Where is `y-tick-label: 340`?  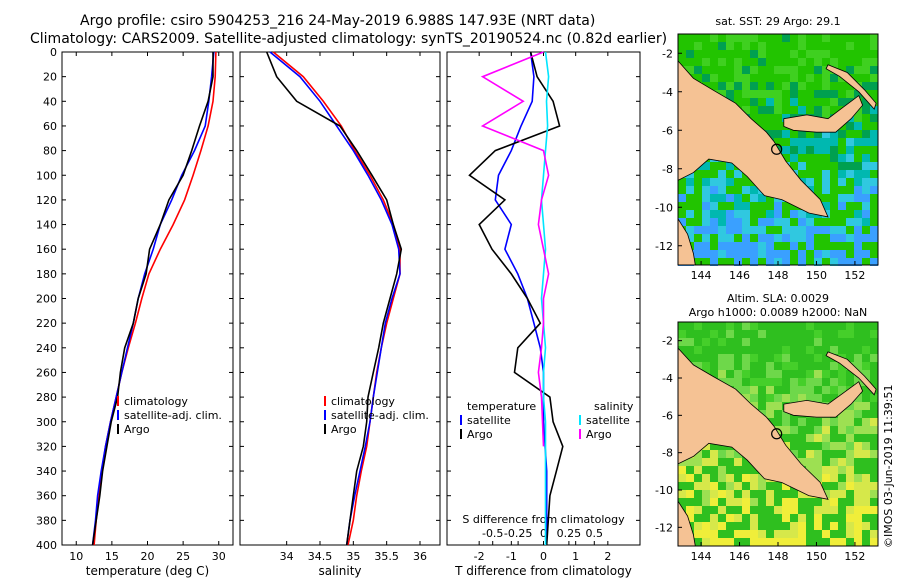
y-tick-label: 340 is located at coordinates (46, 471).